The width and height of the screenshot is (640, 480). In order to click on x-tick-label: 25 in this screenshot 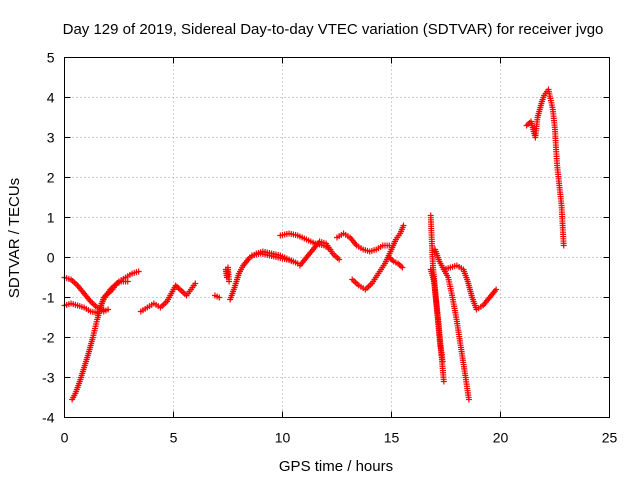, I will do `click(610, 438)`.